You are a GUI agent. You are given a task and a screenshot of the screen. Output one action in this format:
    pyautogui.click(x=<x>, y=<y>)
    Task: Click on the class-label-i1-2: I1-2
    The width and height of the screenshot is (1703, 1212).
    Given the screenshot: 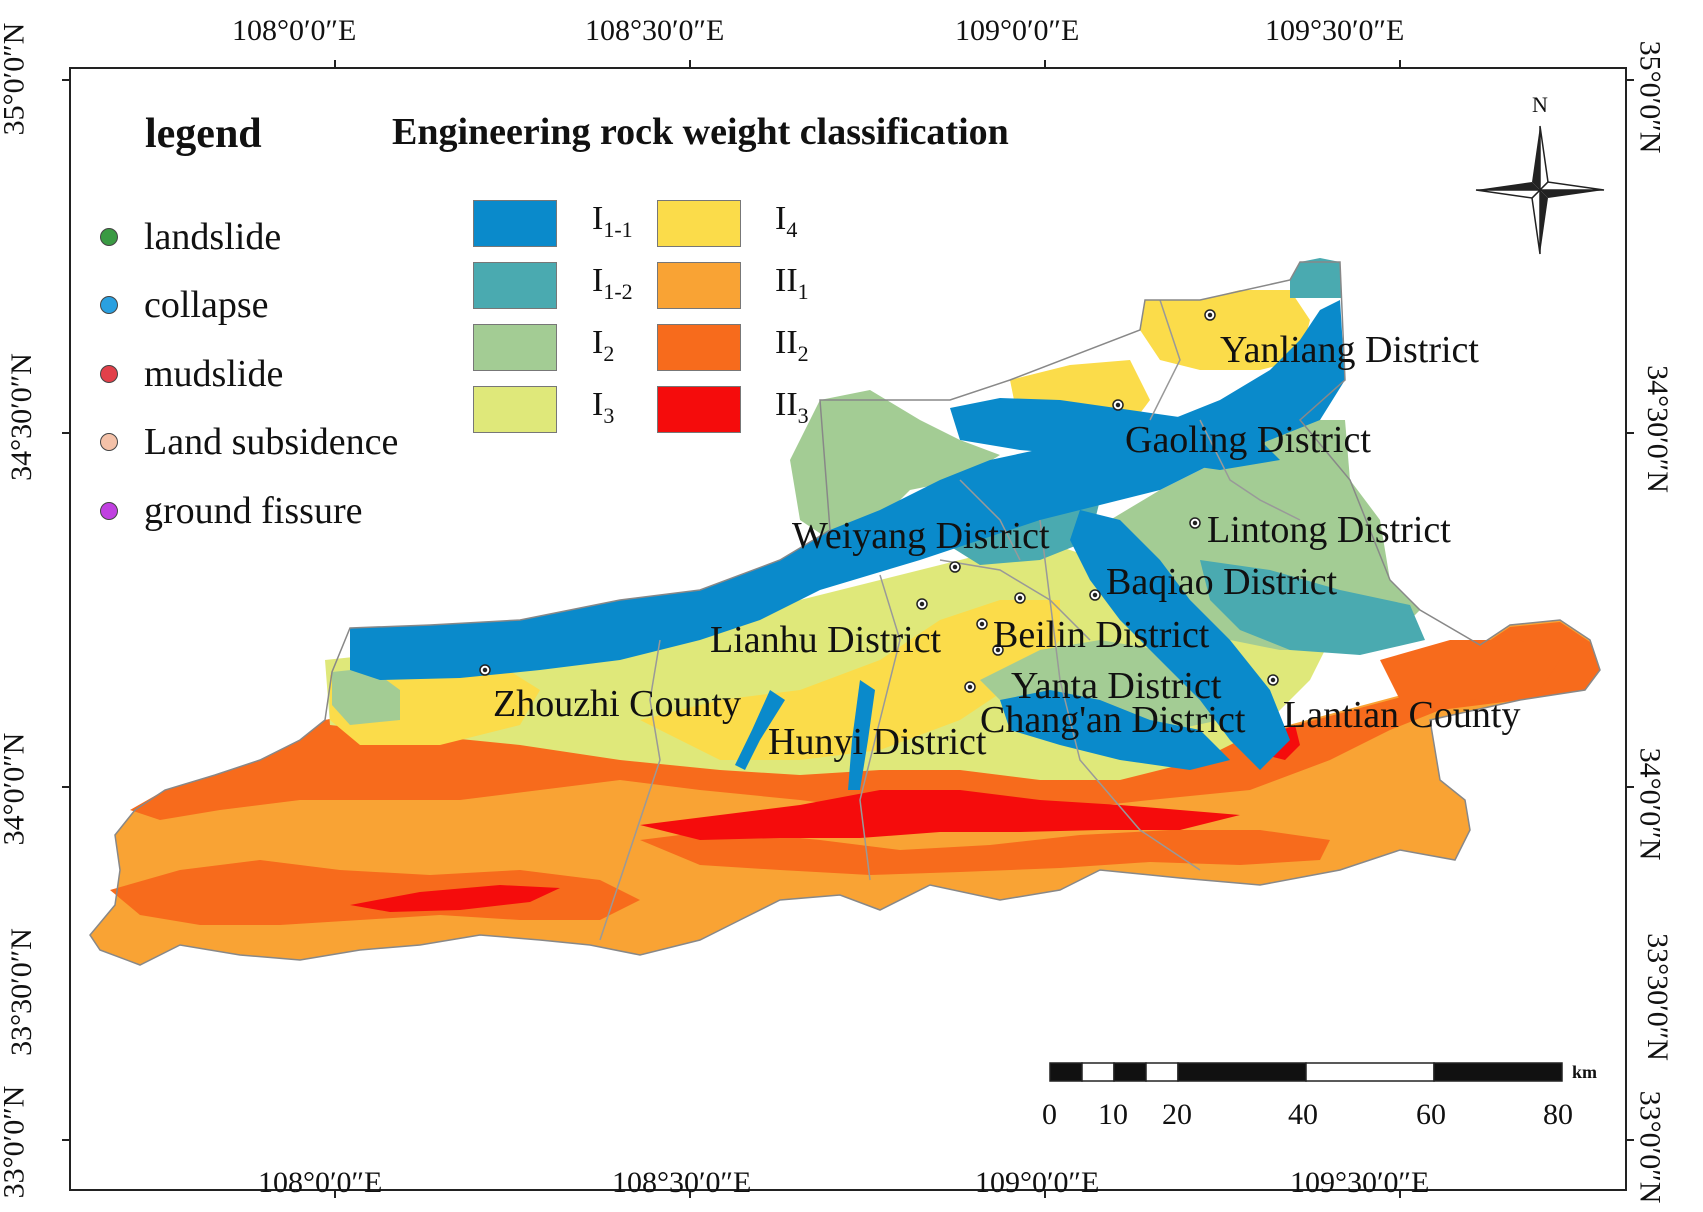 What is the action you would take?
    pyautogui.click(x=612, y=283)
    